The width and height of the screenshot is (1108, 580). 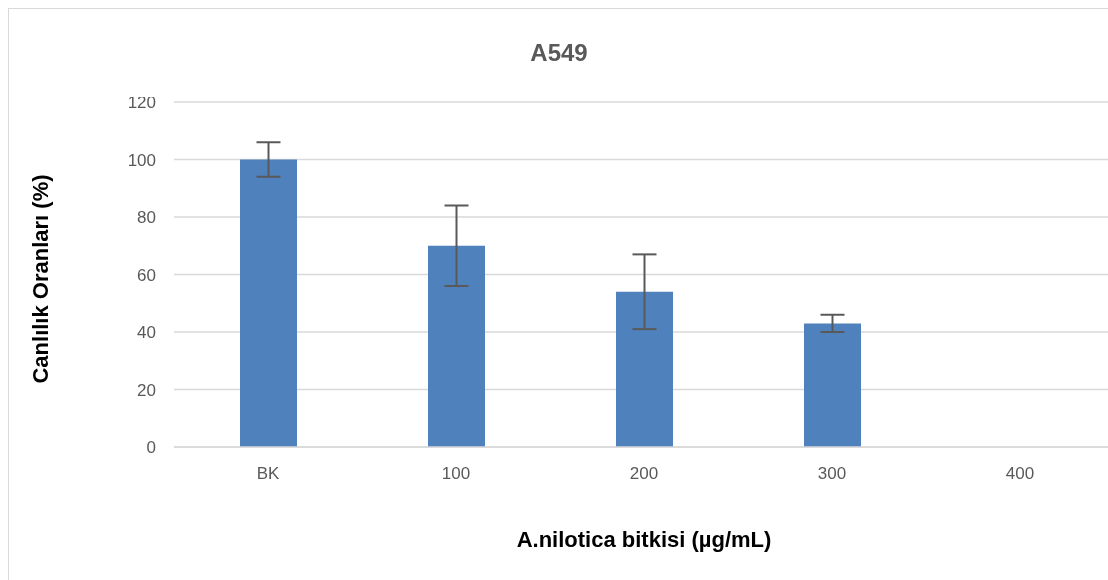 I want to click on x-tick-label: 300, so click(x=832, y=474).